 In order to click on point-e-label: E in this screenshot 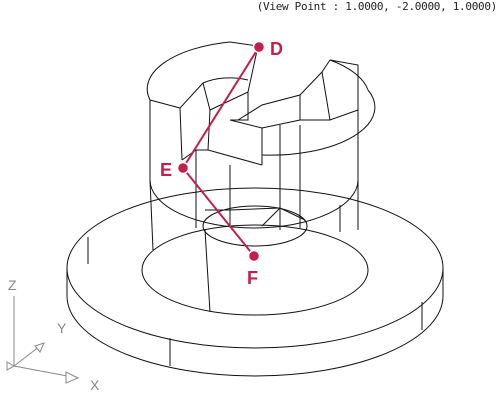, I will do `click(166, 170)`.